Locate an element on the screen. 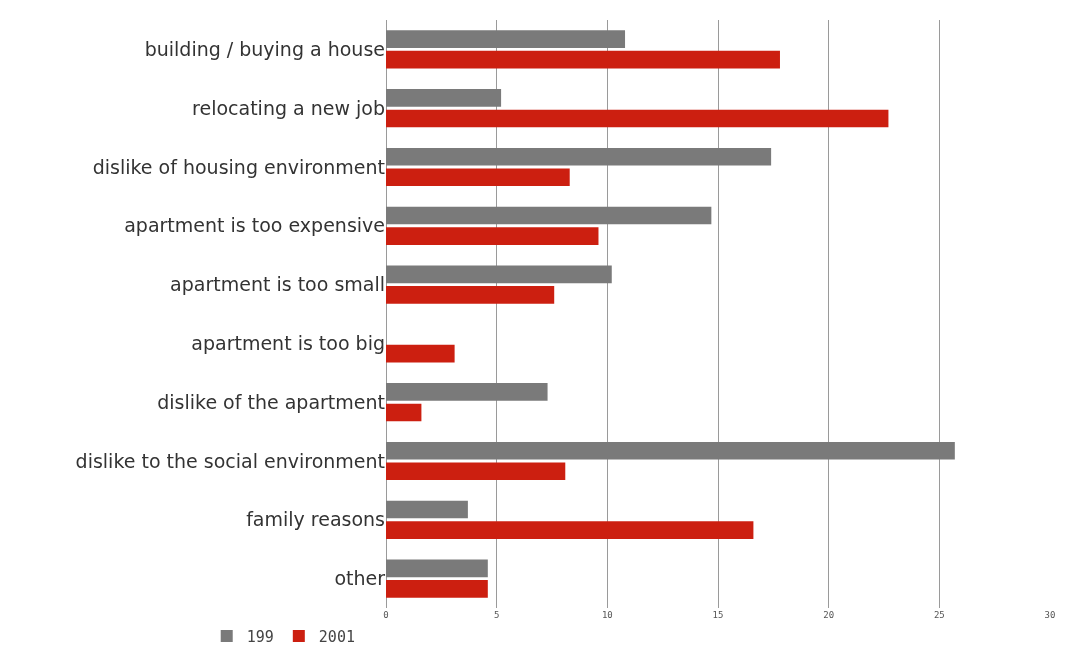 Image resolution: width=1065 pixels, height=665 pixels. y-tick-label: apartment is too expensive is located at coordinates (254, 225).